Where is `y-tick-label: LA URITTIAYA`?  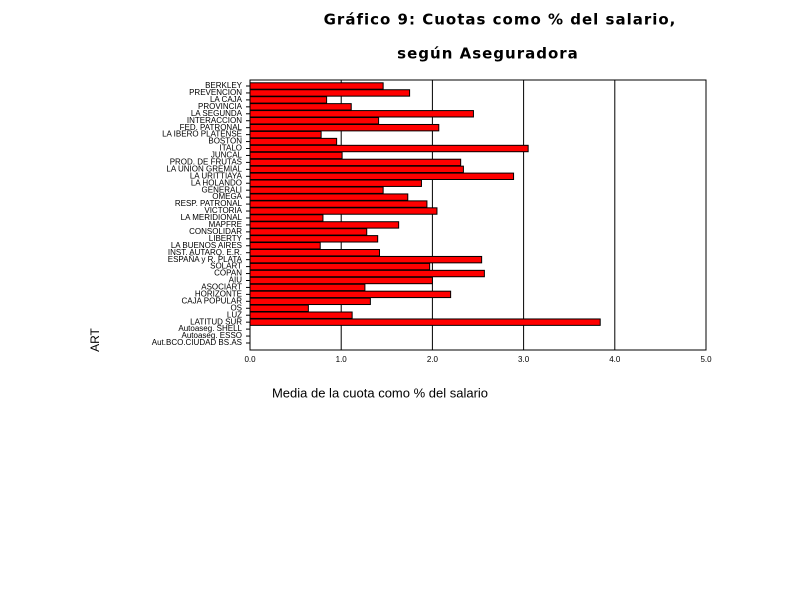 y-tick-label: LA URITTIAYA is located at coordinates (216, 175).